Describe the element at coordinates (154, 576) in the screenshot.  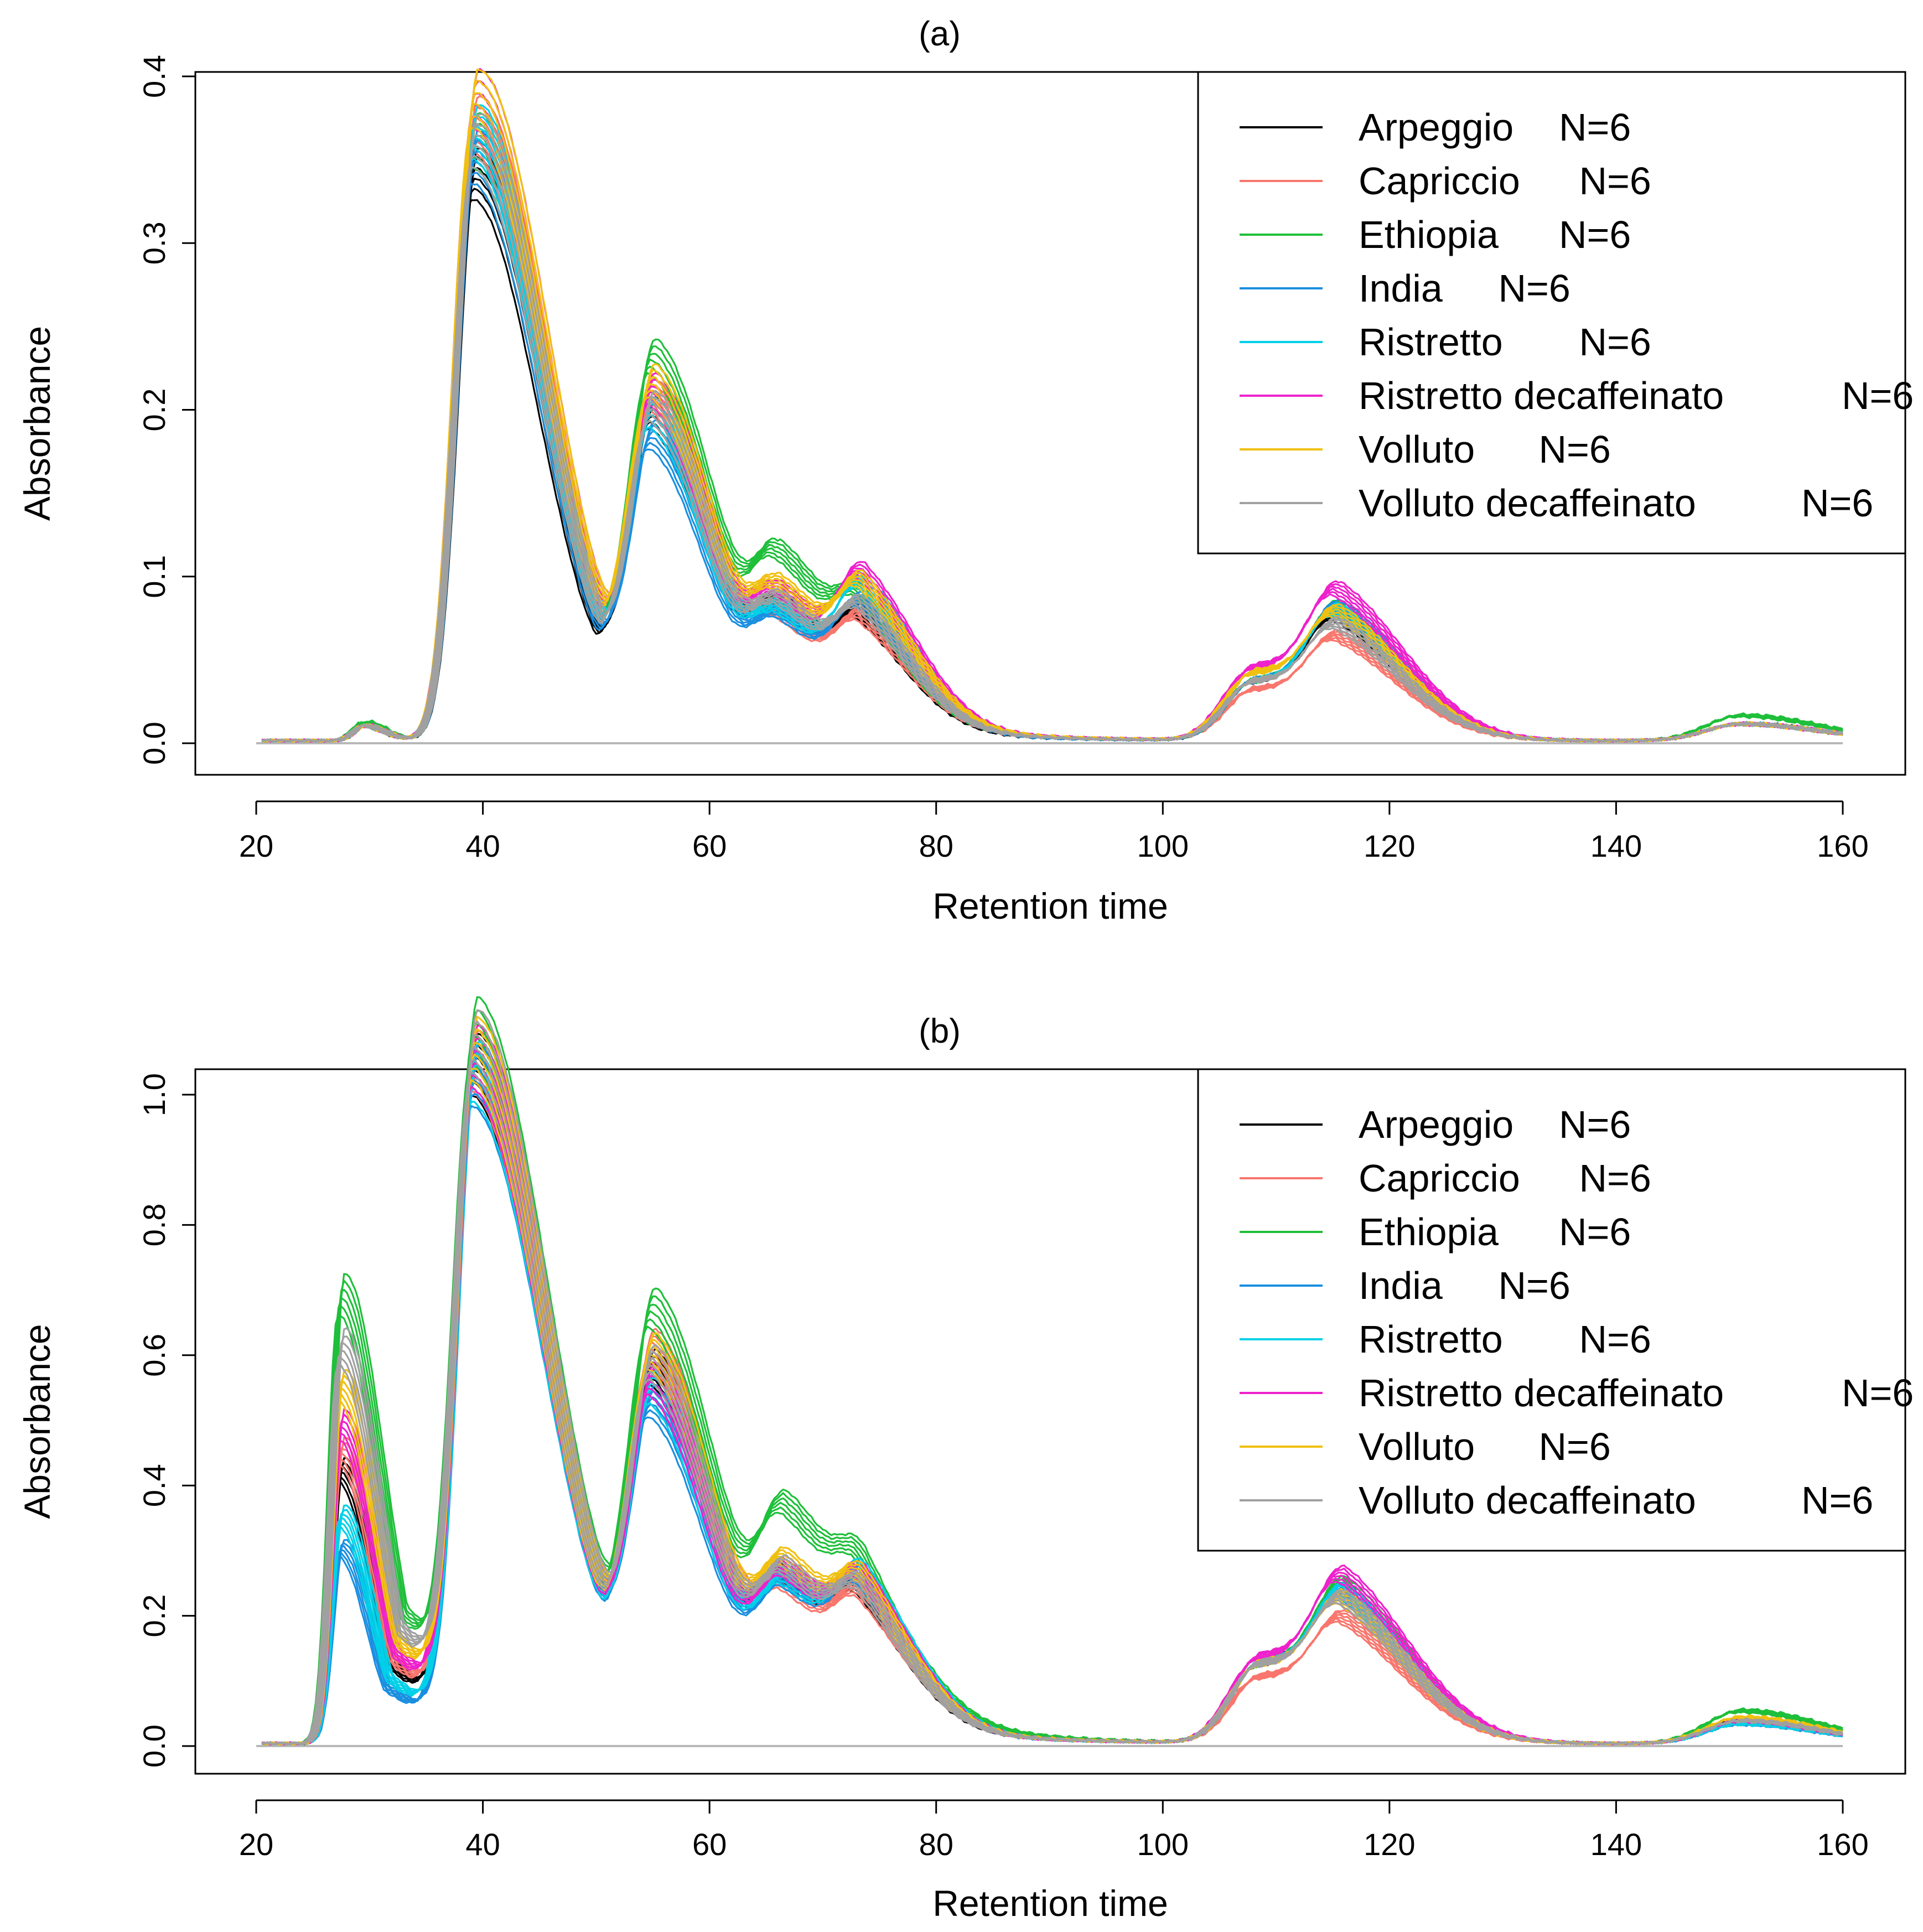
I see `y-tick-label: 0.1` at that location.